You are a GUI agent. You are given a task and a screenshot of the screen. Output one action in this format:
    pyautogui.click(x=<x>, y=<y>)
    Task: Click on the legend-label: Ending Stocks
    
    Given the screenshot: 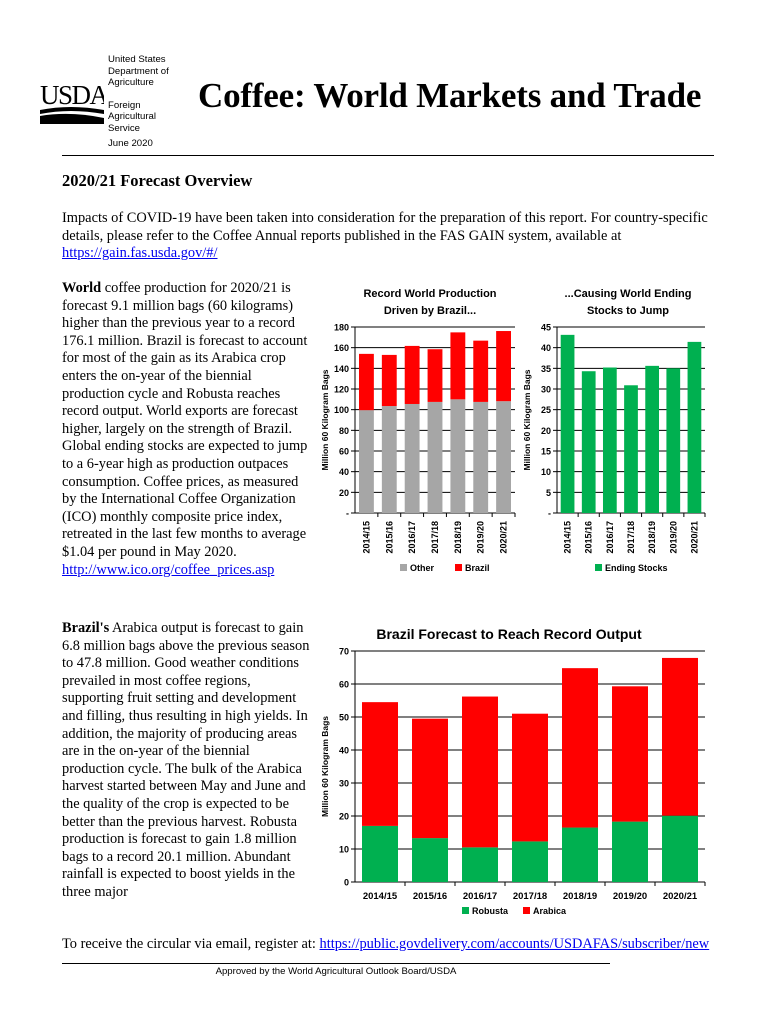 What is the action you would take?
    pyautogui.click(x=636, y=568)
    